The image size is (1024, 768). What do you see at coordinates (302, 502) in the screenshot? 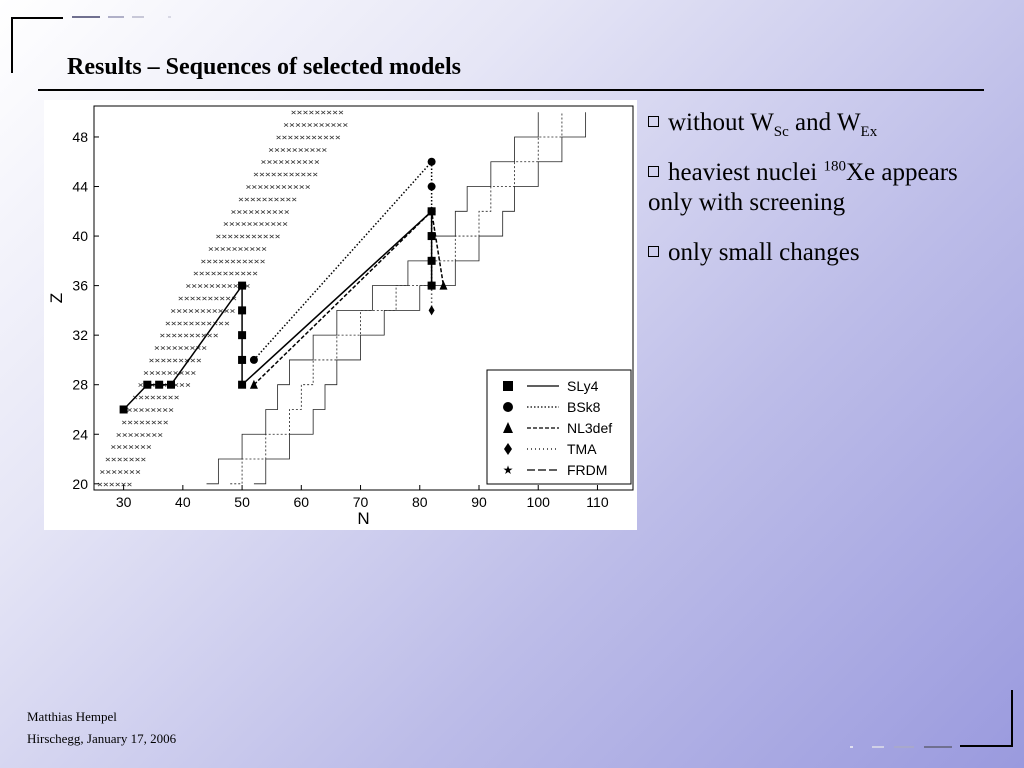
I see `x-tick-label: 60` at bounding box center [302, 502].